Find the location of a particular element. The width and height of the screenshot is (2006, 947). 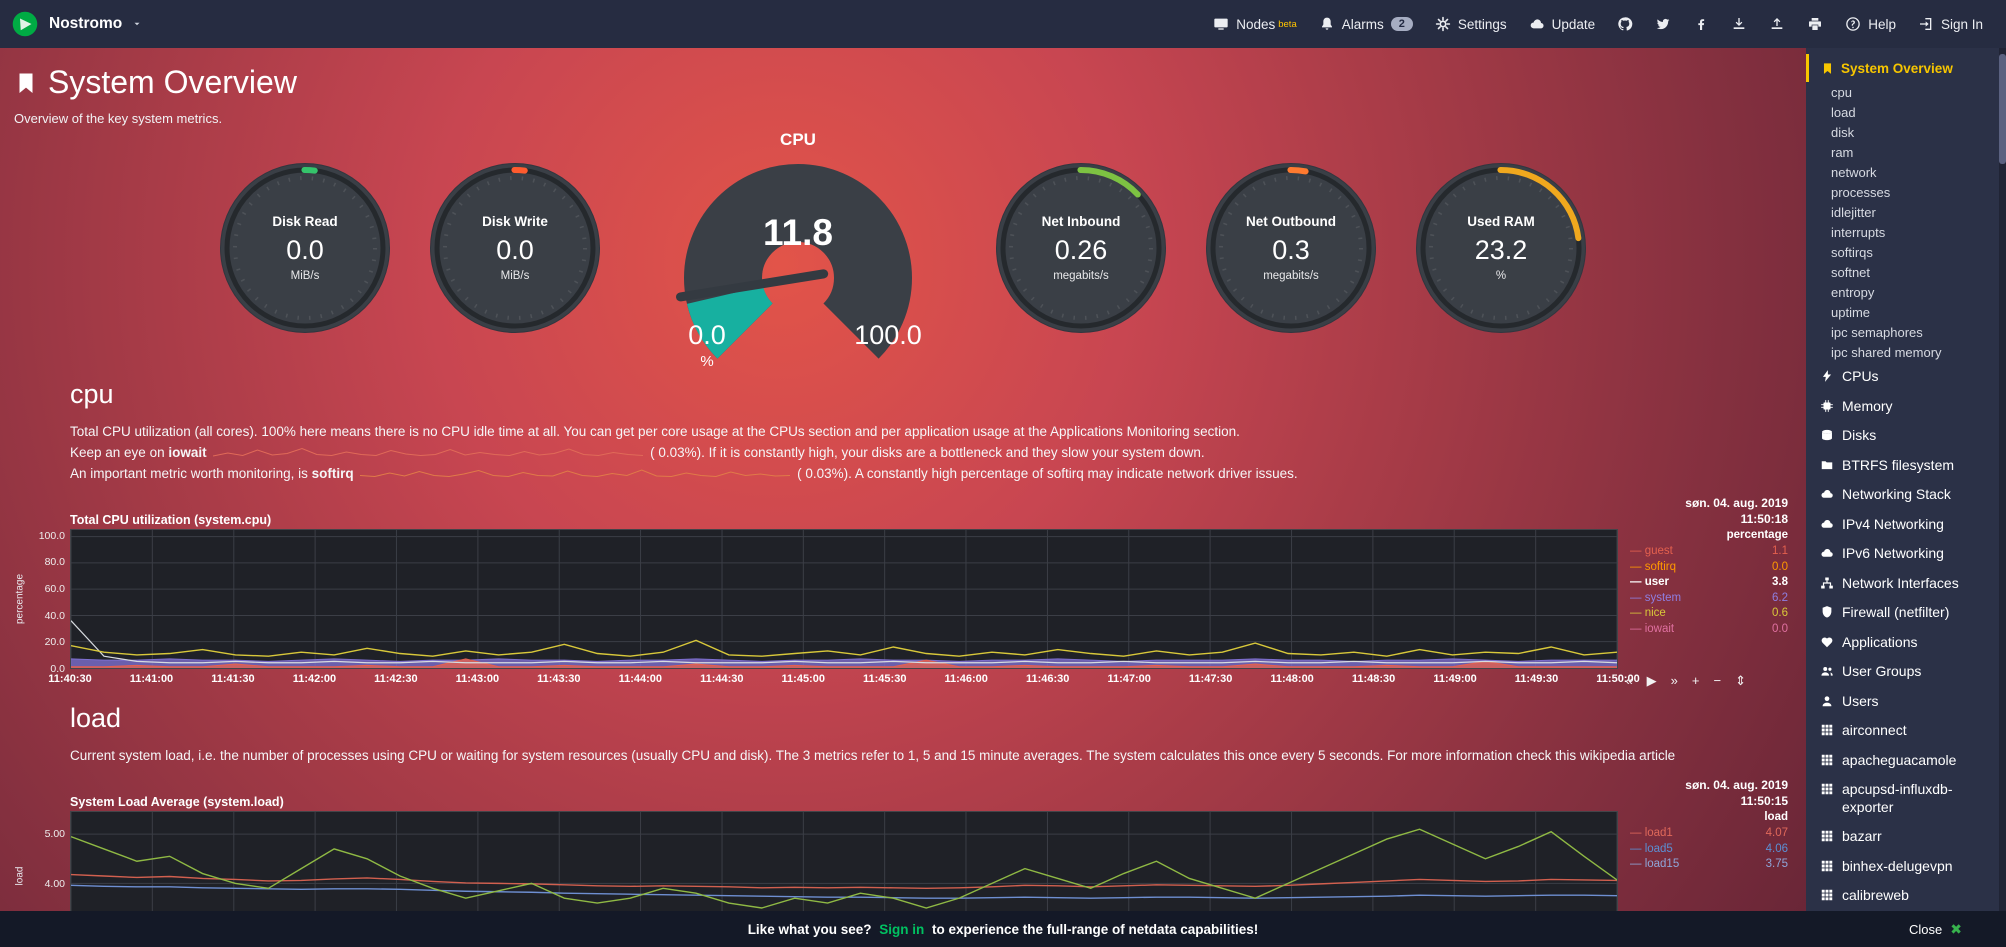

sidebar-section-network-interfaces: Network Interfaces is located at coordinates (1906, 584).